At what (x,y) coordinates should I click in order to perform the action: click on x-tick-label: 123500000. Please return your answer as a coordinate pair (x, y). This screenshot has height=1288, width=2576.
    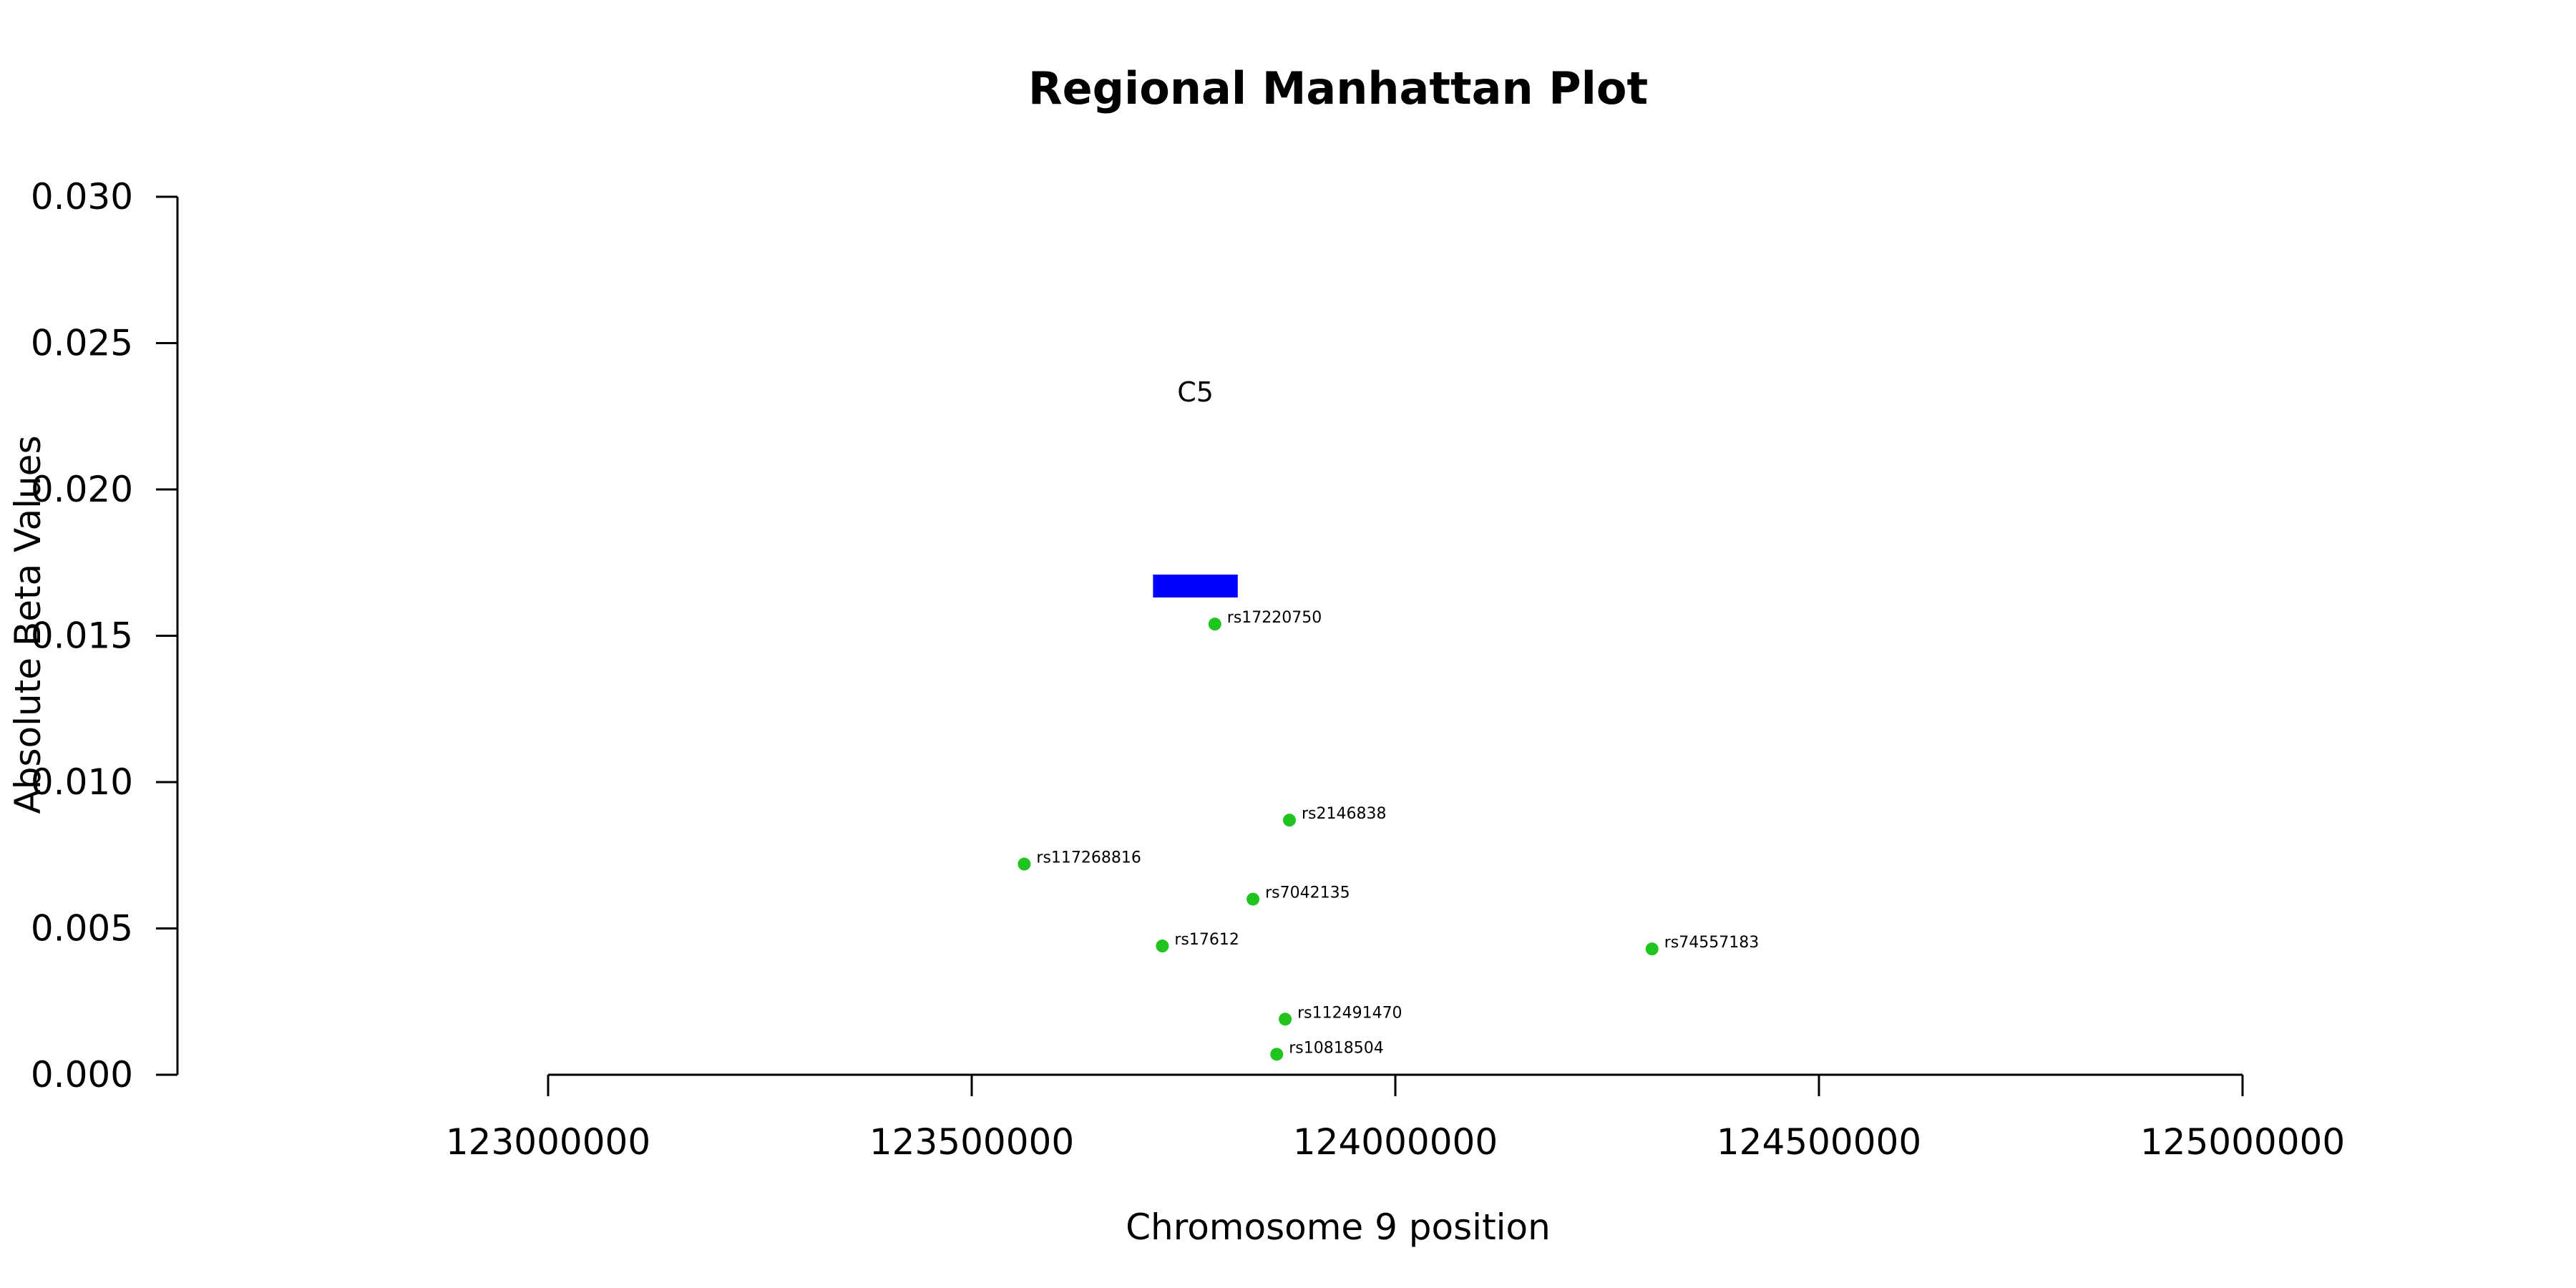
    Looking at the image, I should click on (971, 1142).